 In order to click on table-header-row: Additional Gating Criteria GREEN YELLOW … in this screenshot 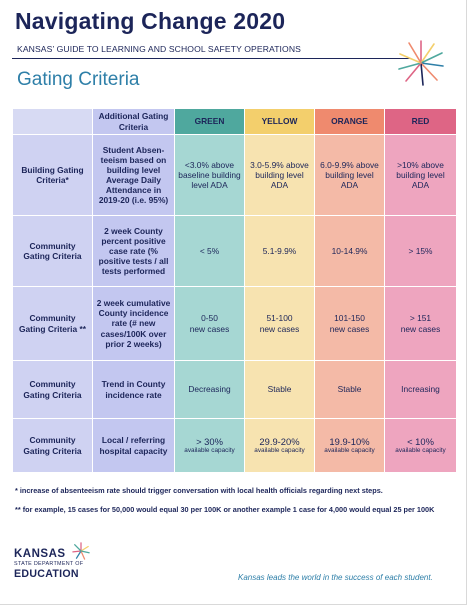, I will do `click(234, 121)`.